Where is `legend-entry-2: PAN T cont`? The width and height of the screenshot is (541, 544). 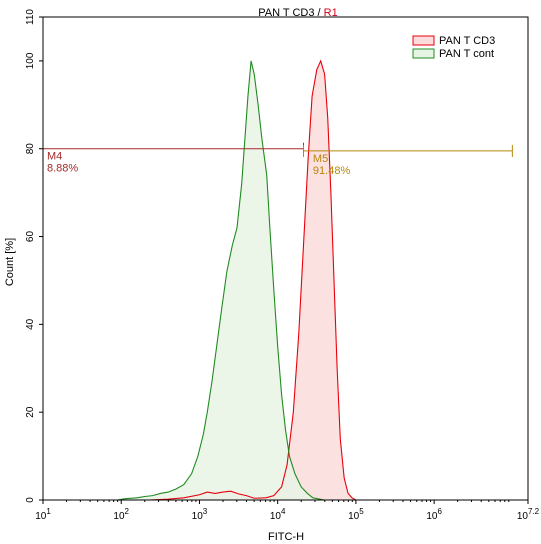
legend-entry-2: PAN T cont is located at coordinates (453, 54).